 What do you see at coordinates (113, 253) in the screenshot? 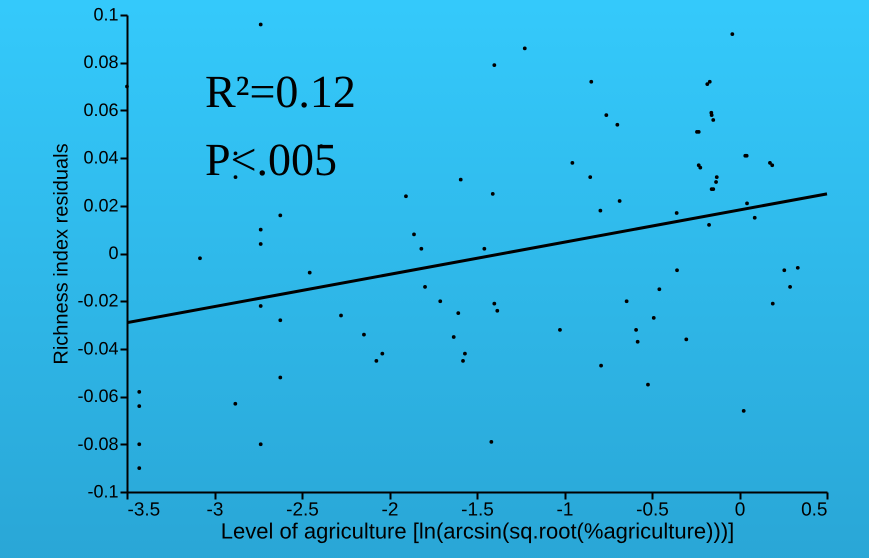
I see `y-tick-label: 0` at bounding box center [113, 253].